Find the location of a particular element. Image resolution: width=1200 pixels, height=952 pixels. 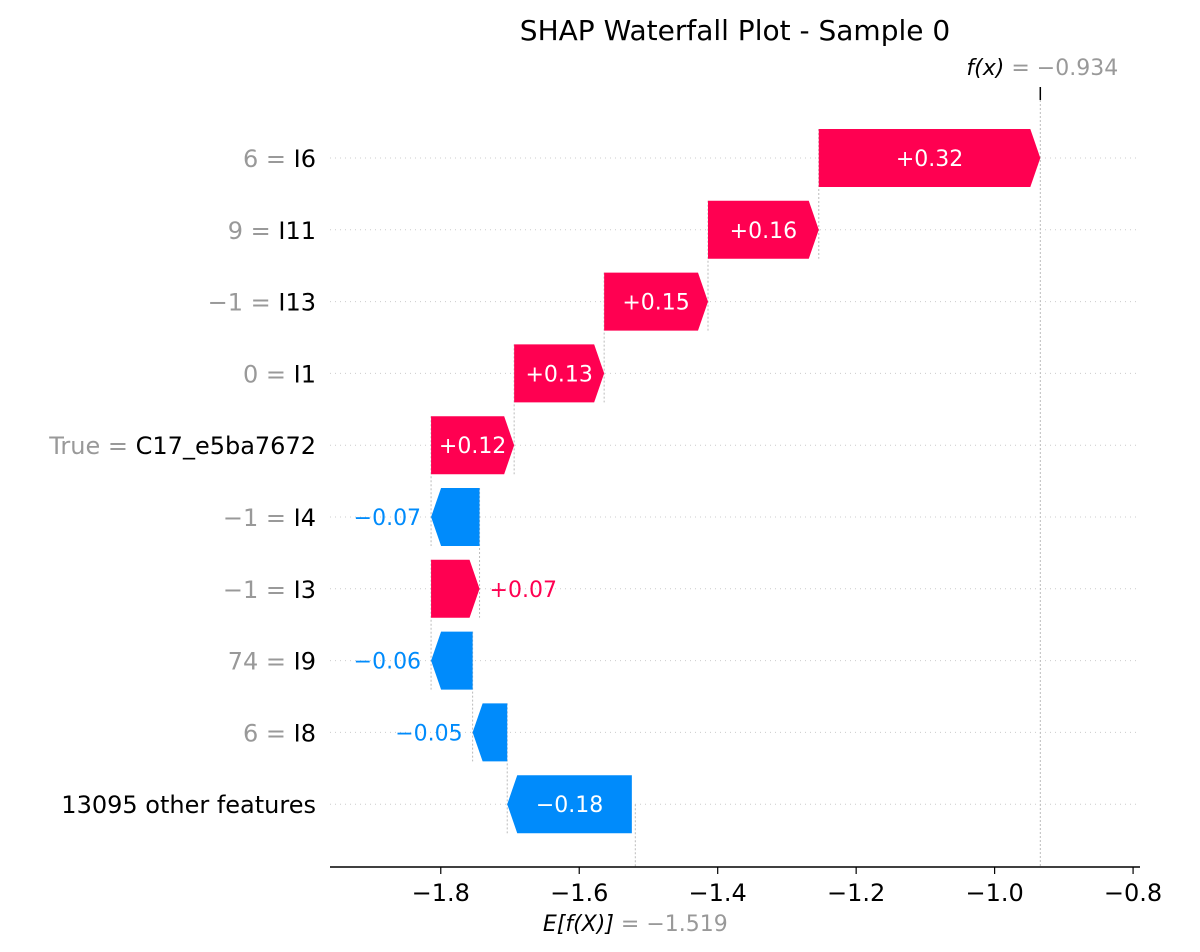

bar-value-label: −0.07 is located at coordinates (387, 518).